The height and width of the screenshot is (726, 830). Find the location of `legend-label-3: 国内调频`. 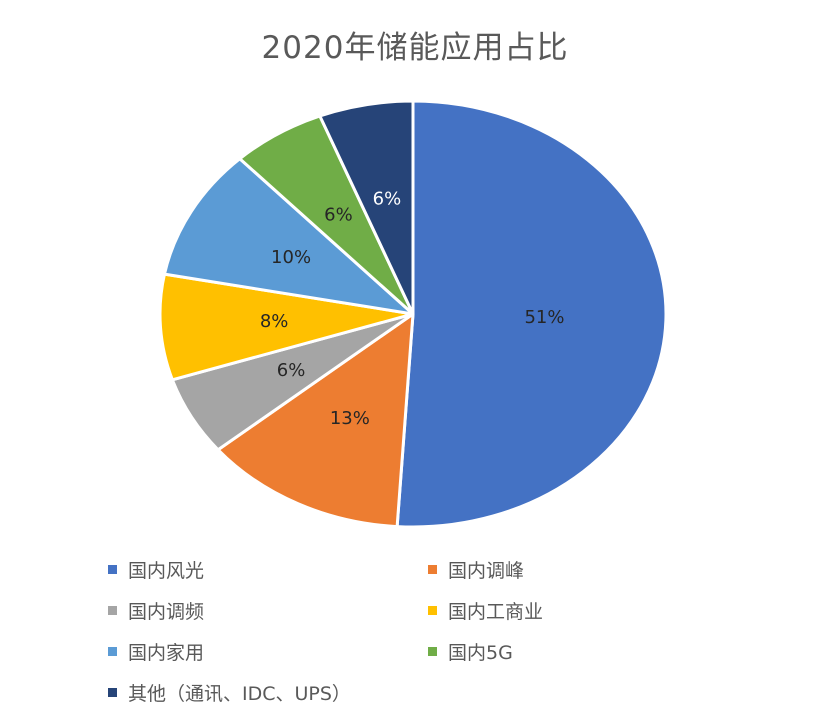

legend-label-3: 国内调频 is located at coordinates (166, 611).